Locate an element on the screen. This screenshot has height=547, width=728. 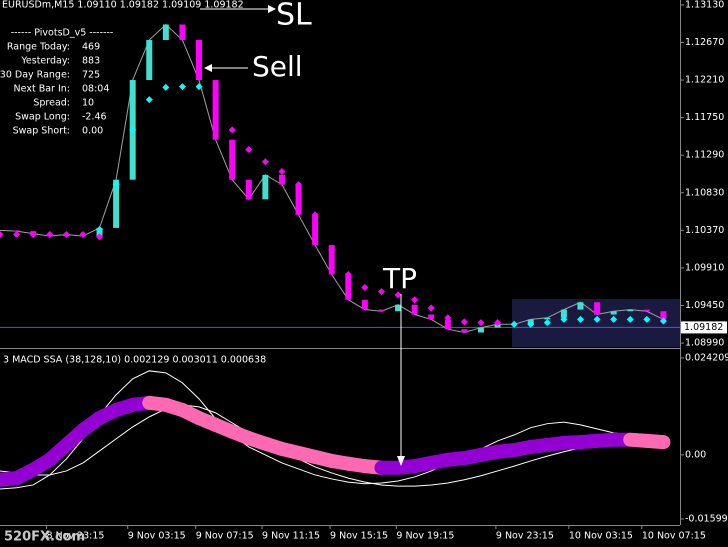
info-label: 30 Day Range: is located at coordinates (35, 75).